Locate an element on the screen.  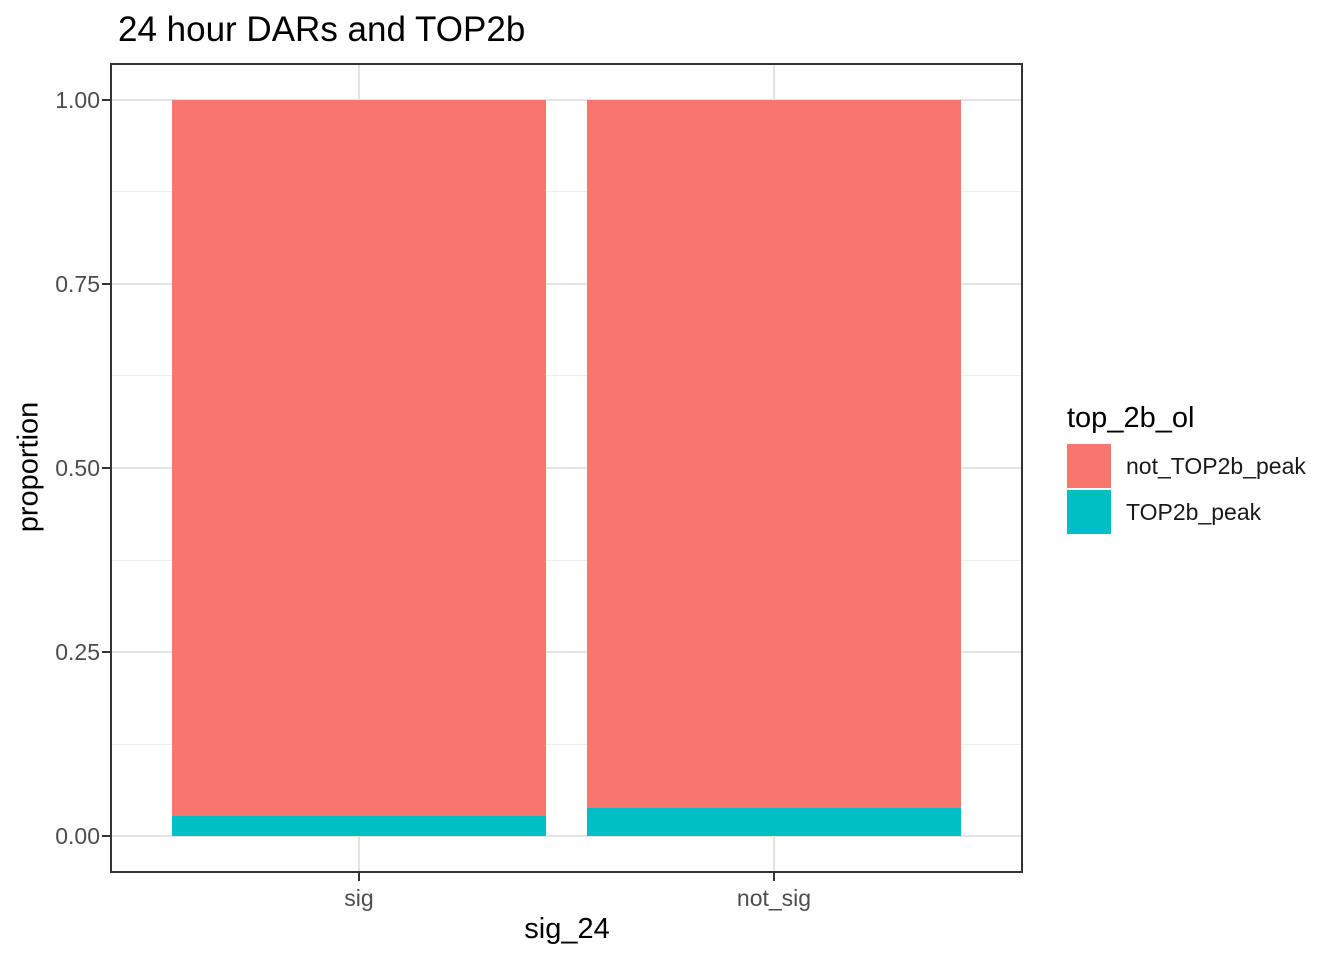
y-tick-label: 0.50 is located at coordinates (77, 468).